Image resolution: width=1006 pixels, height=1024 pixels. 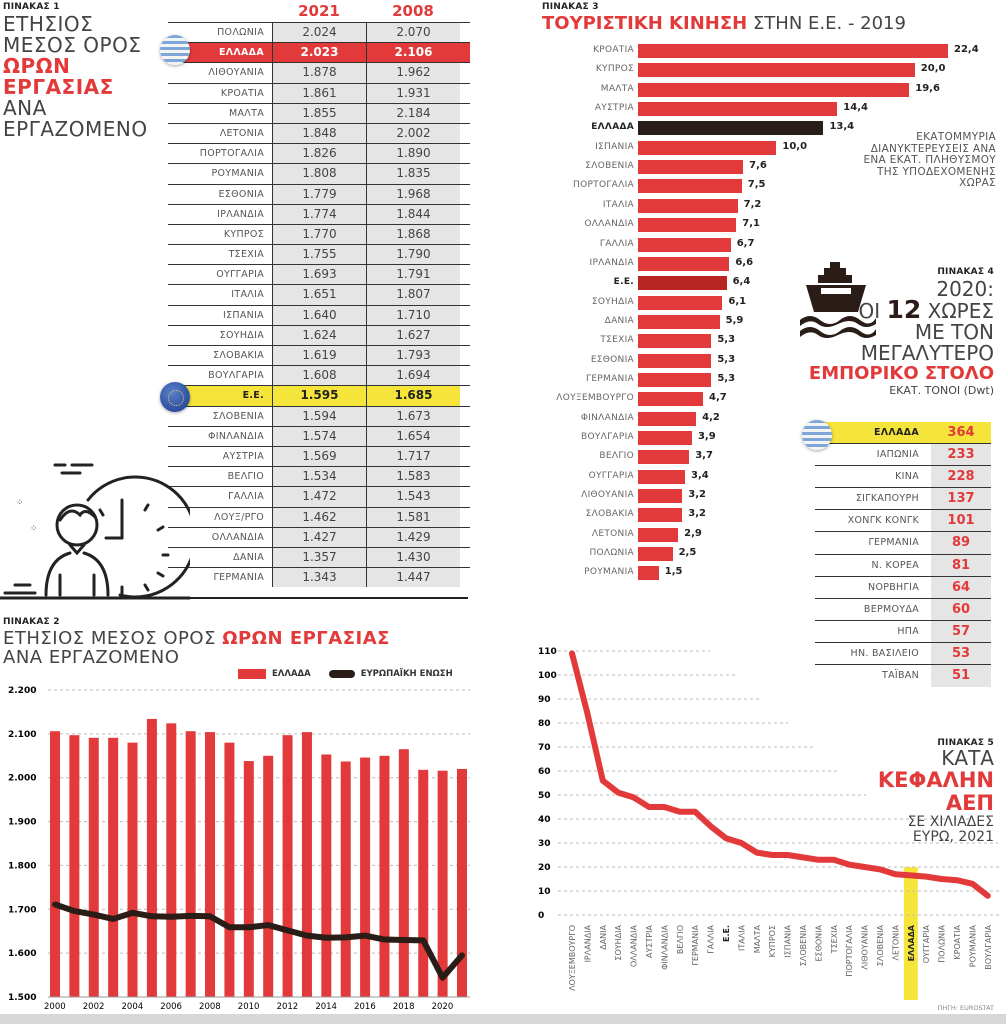 What do you see at coordinates (413, 11) in the screenshot?
I see `column-header-2008: 2008` at bounding box center [413, 11].